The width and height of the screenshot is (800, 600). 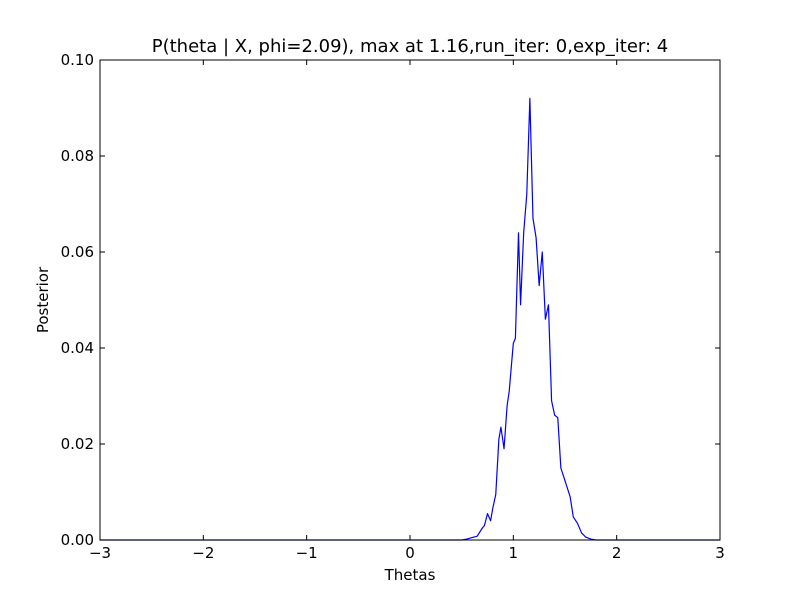 What do you see at coordinates (410, 553) in the screenshot?
I see `x-tick-label: 0` at bounding box center [410, 553].